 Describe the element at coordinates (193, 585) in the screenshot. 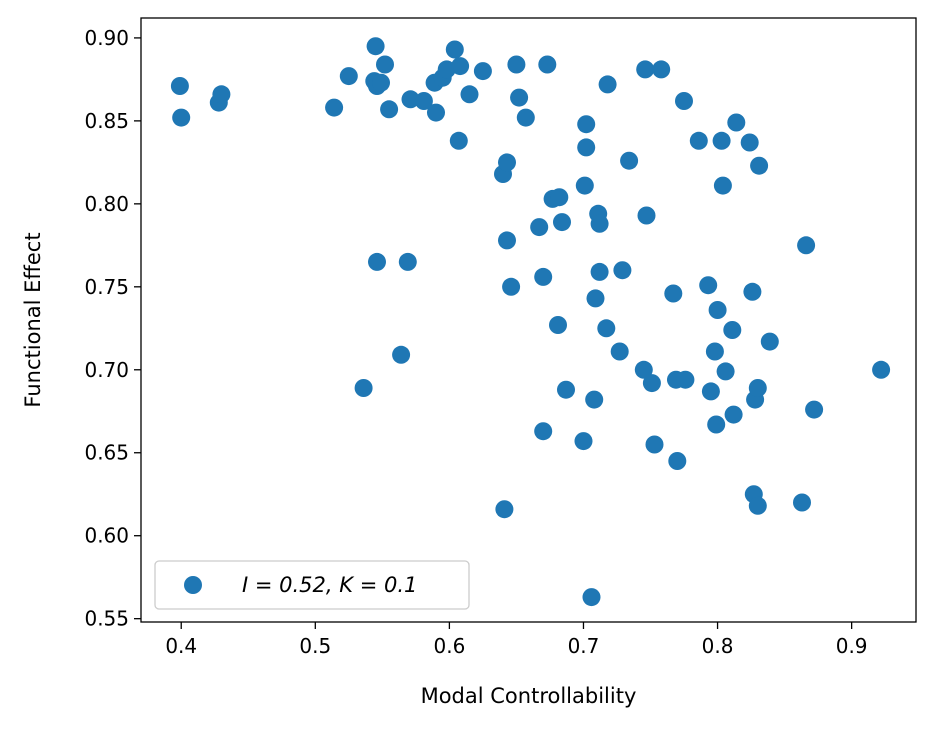

I see `legend-marker` at that location.